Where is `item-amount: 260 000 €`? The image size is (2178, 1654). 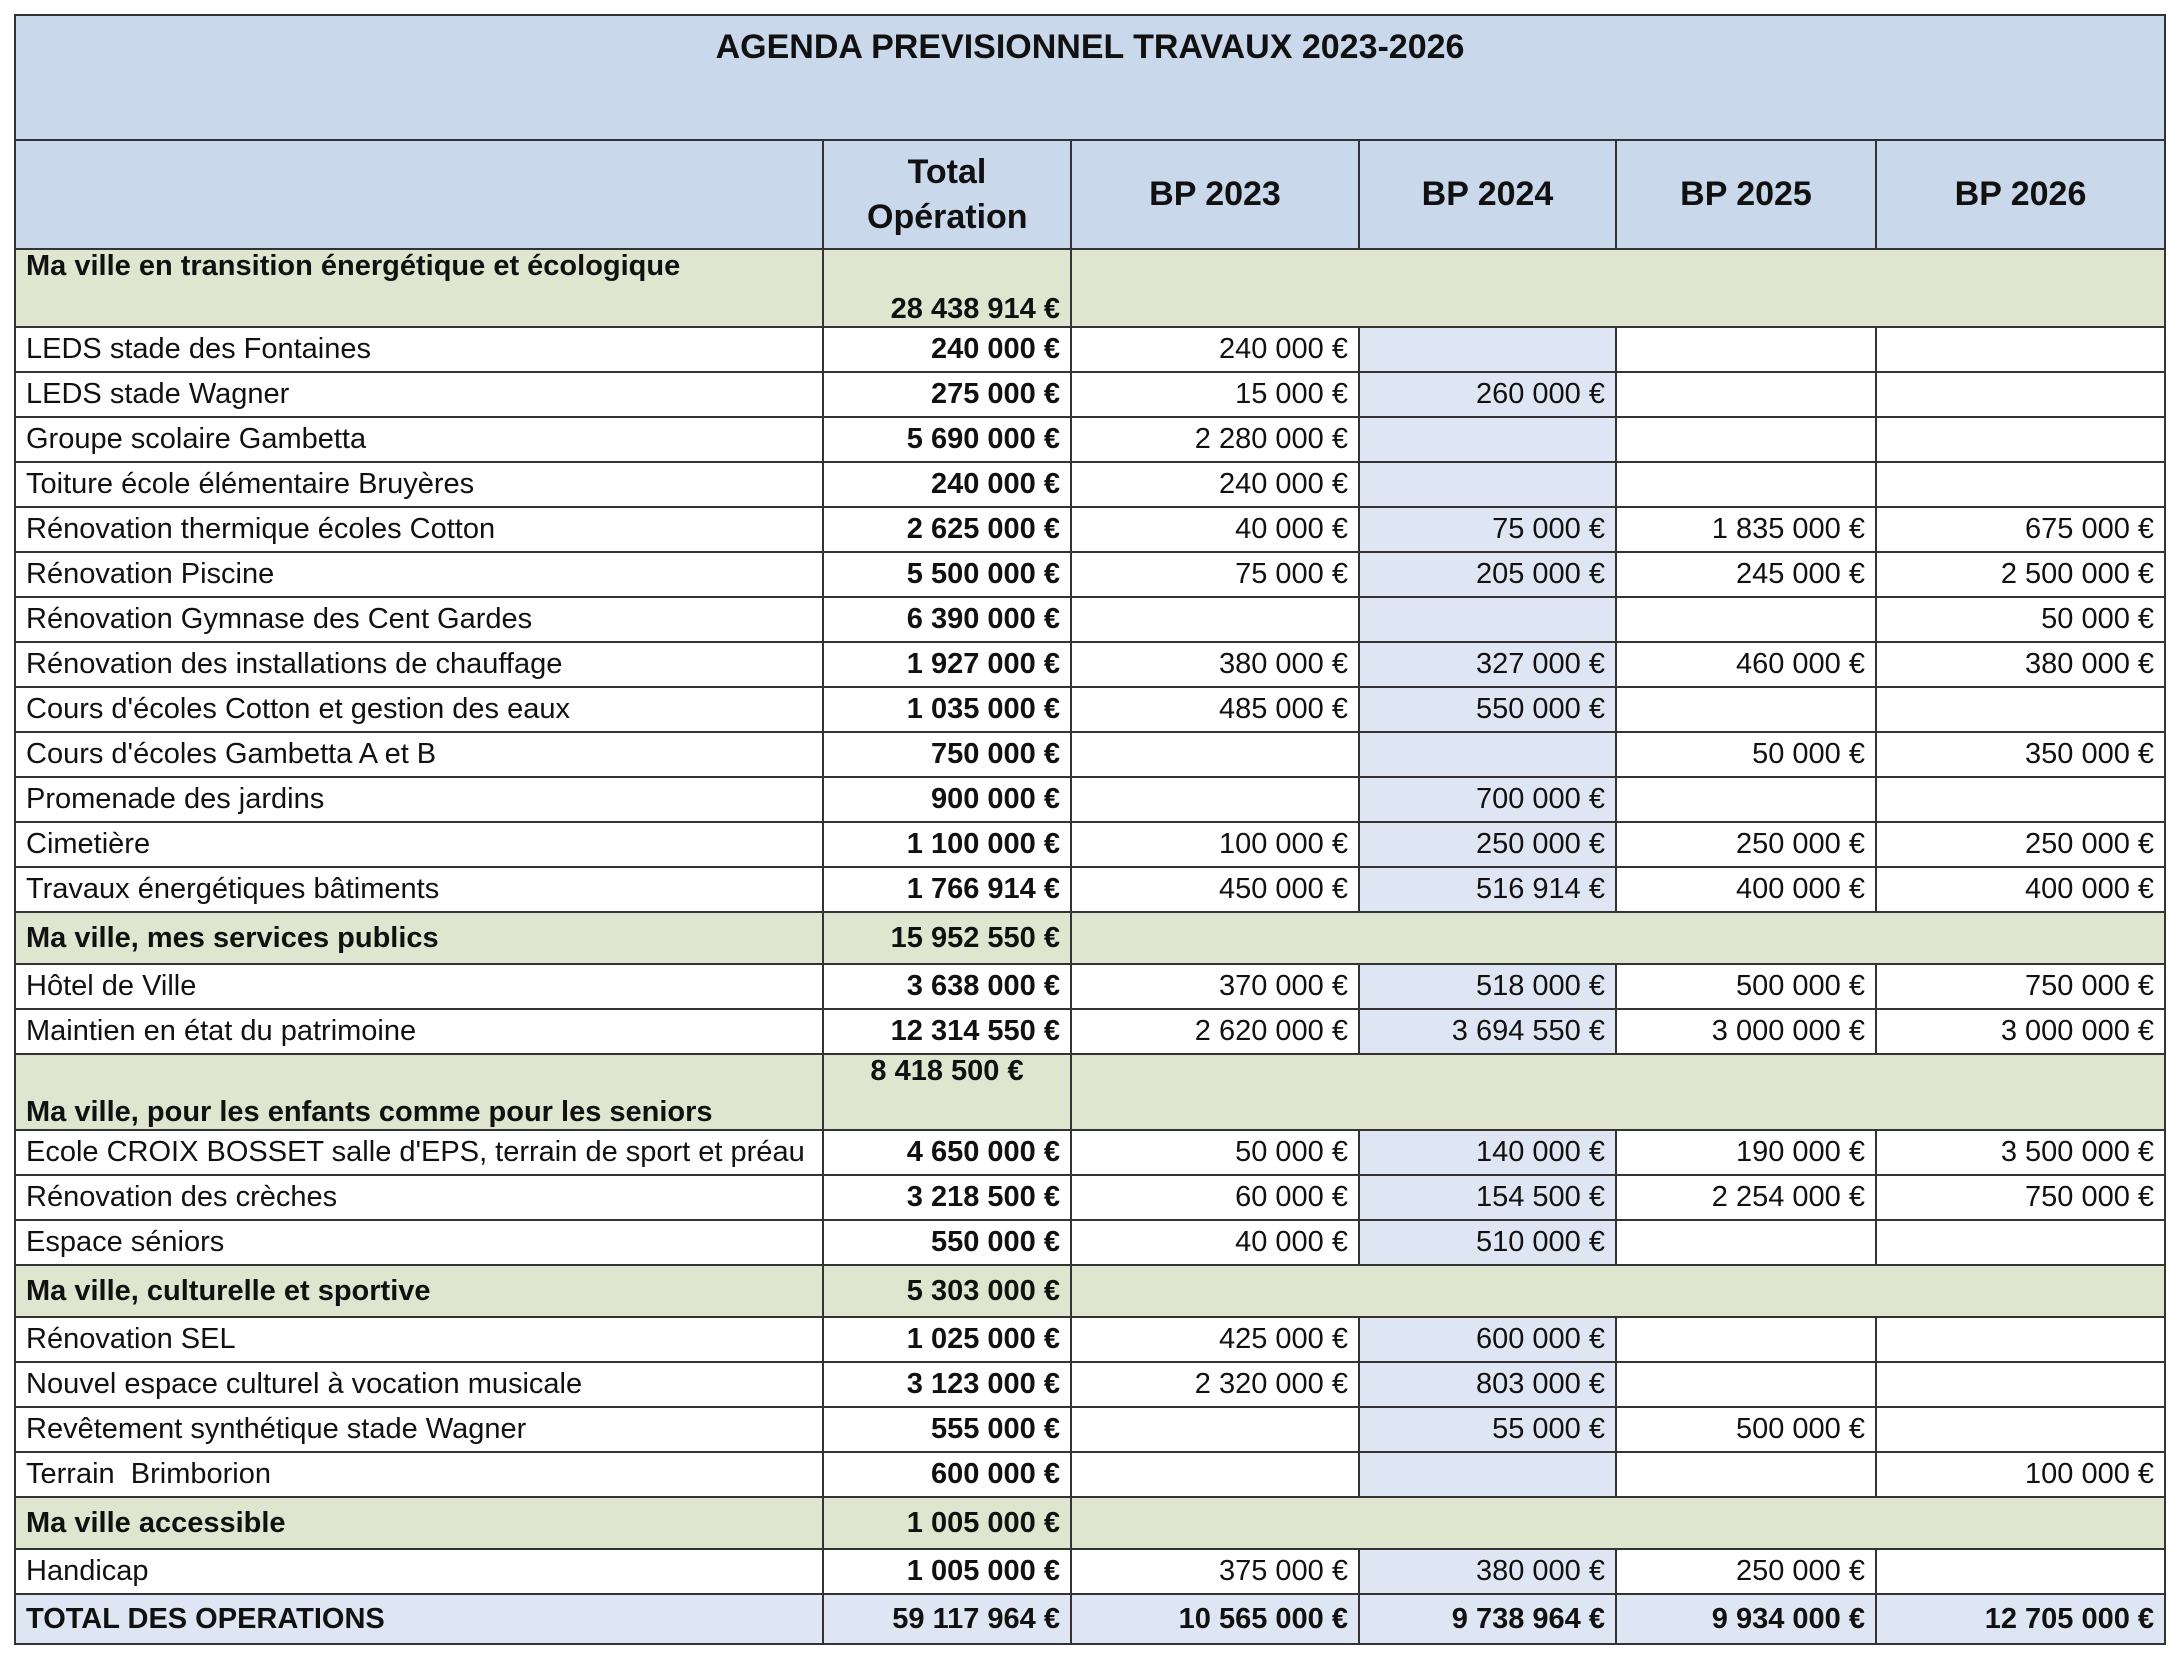
item-amount: 260 000 € is located at coordinates (1487, 394).